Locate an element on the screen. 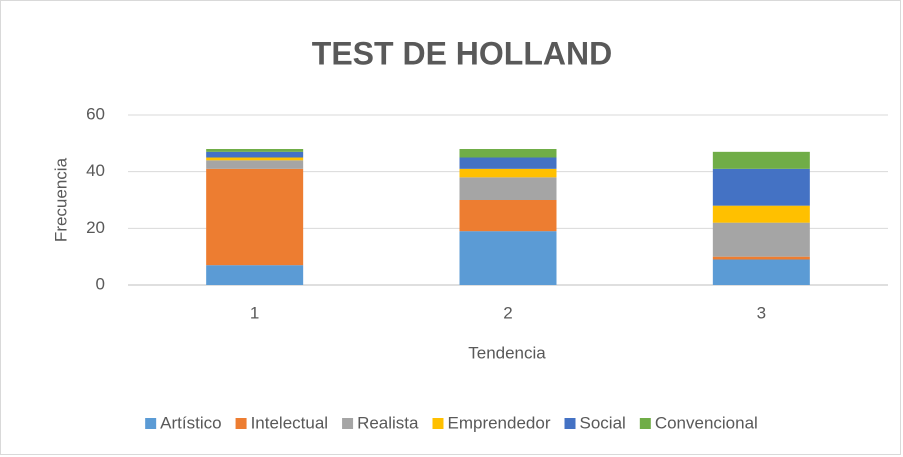  x-tick-label: 2 is located at coordinates (507, 312).